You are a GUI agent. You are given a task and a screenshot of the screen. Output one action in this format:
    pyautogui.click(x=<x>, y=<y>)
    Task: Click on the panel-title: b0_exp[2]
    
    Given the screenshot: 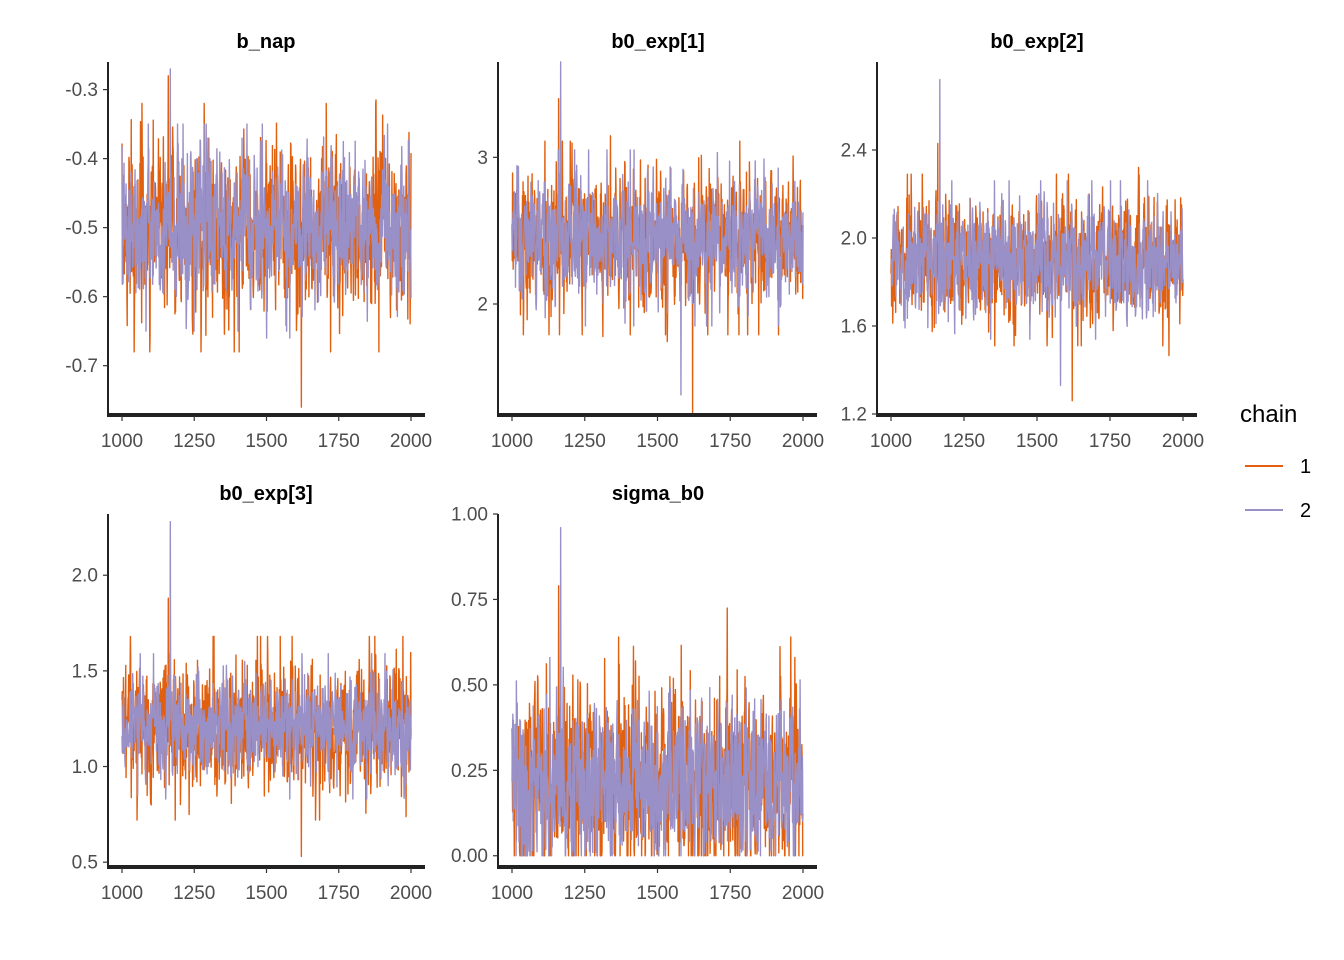 What is the action you would take?
    pyautogui.click(x=1036, y=42)
    